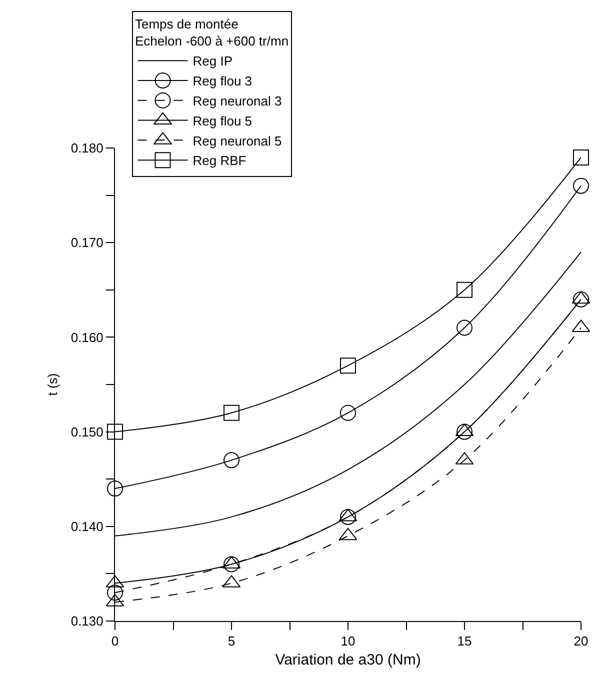 The height and width of the screenshot is (688, 598). I want to click on x-axis-title: Variation de a30 (Nm), so click(348, 660).